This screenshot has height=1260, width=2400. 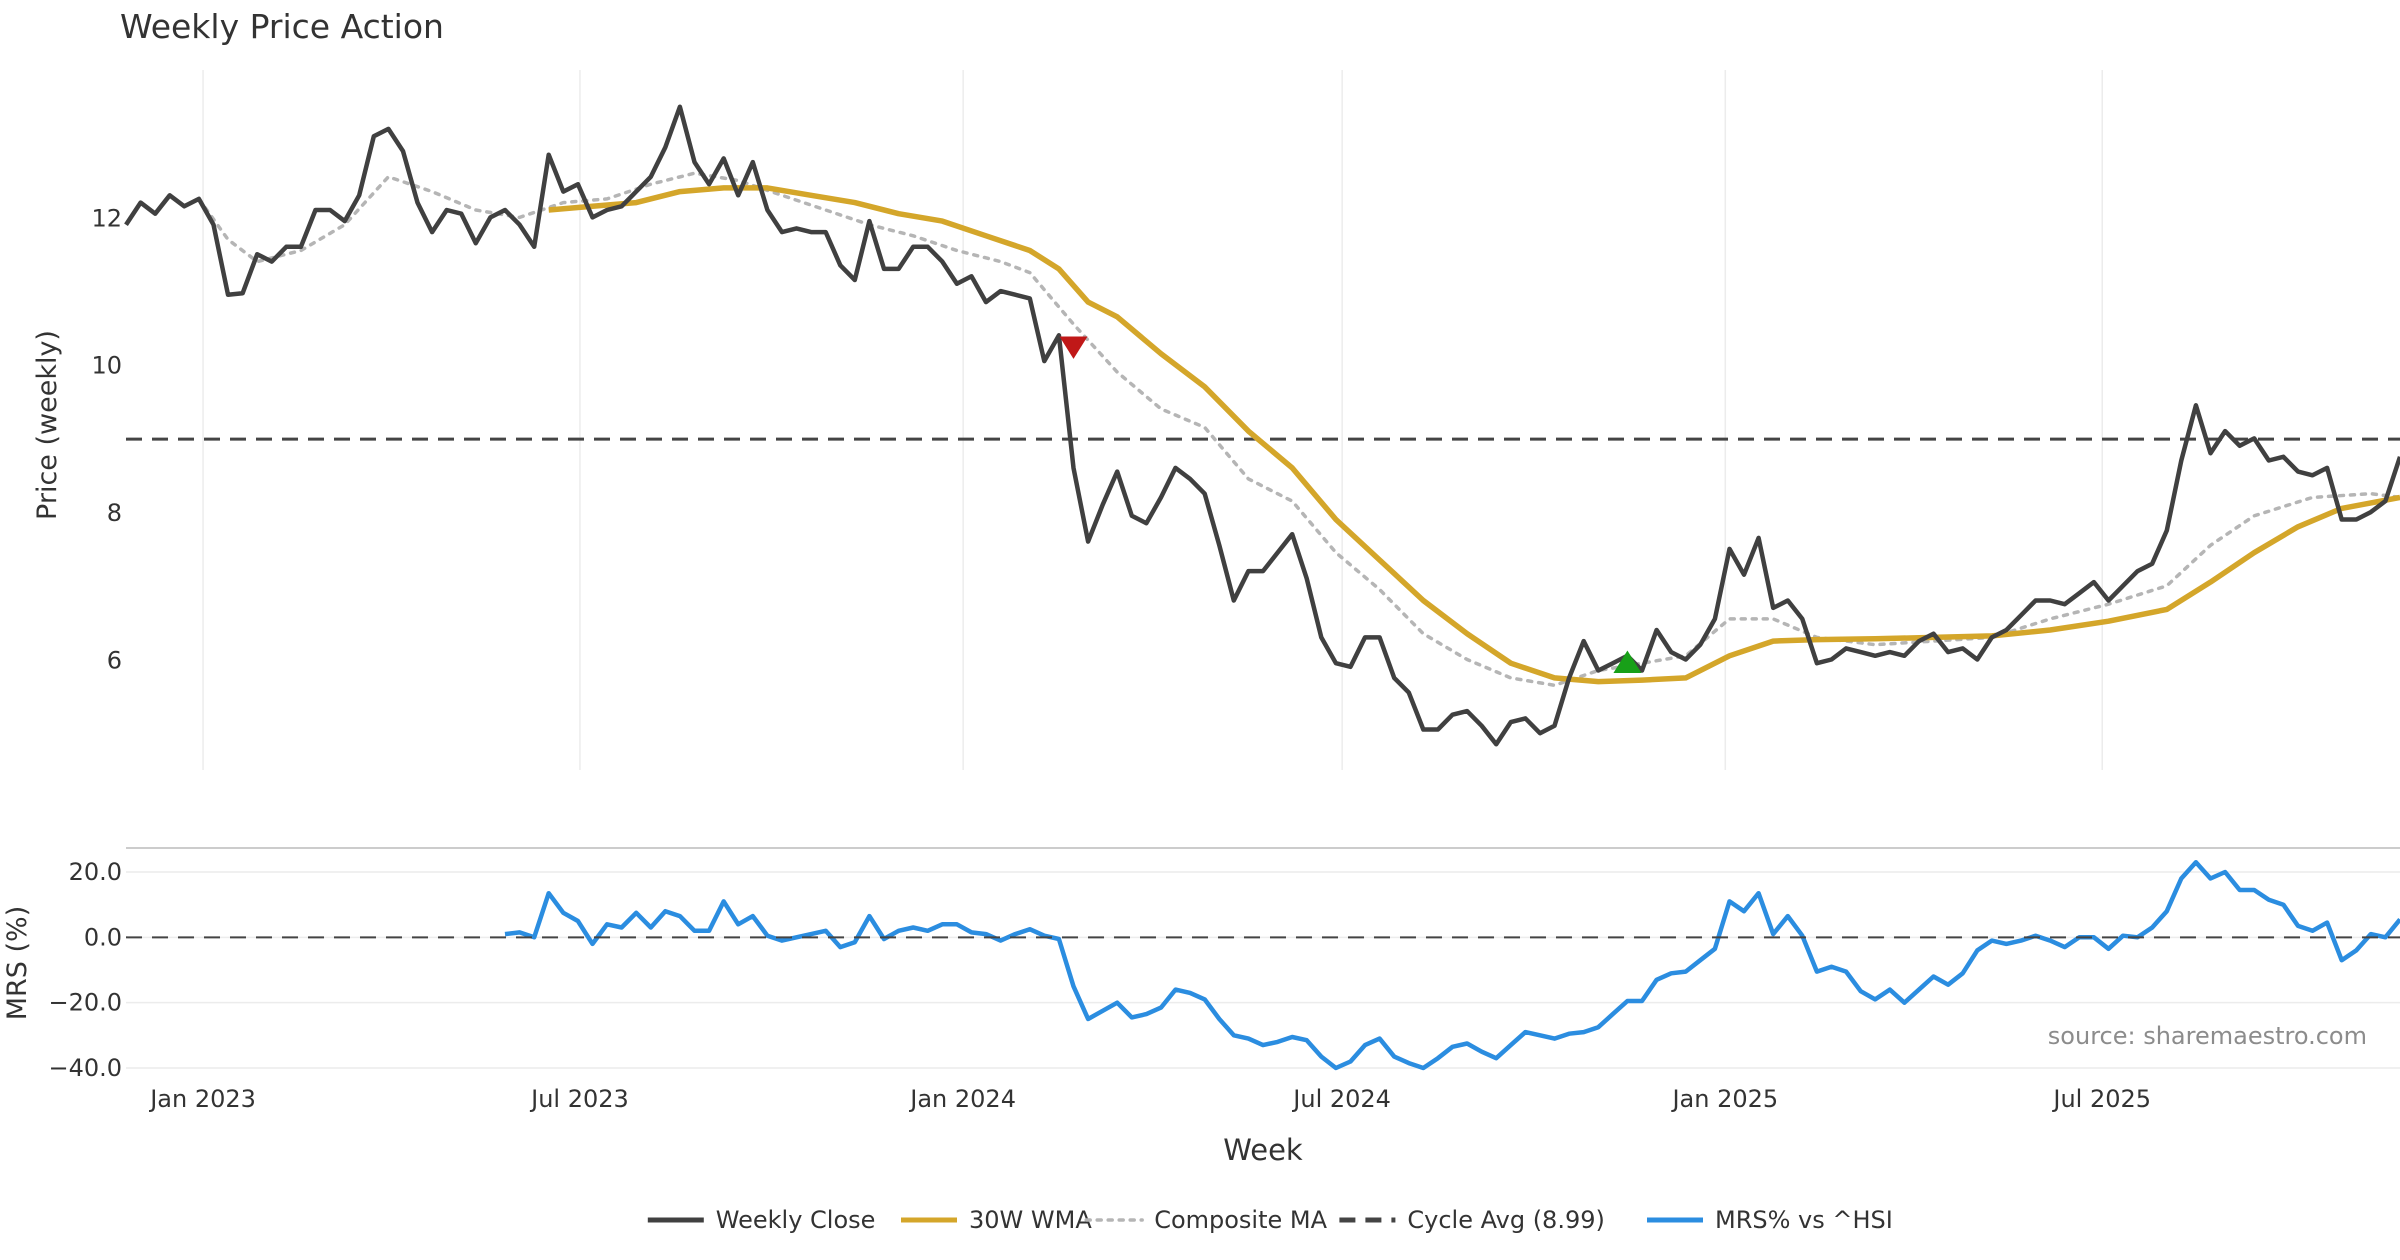 What do you see at coordinates (796, 1220) in the screenshot?
I see `legend-label: Weekly Close` at bounding box center [796, 1220].